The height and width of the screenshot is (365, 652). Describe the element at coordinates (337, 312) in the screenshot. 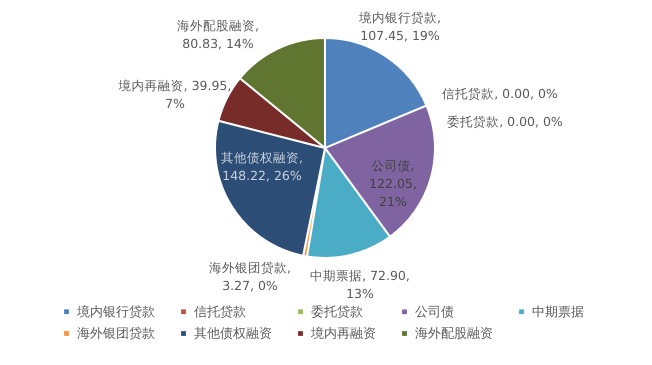

I see `legend-label: 委托贷款` at that location.